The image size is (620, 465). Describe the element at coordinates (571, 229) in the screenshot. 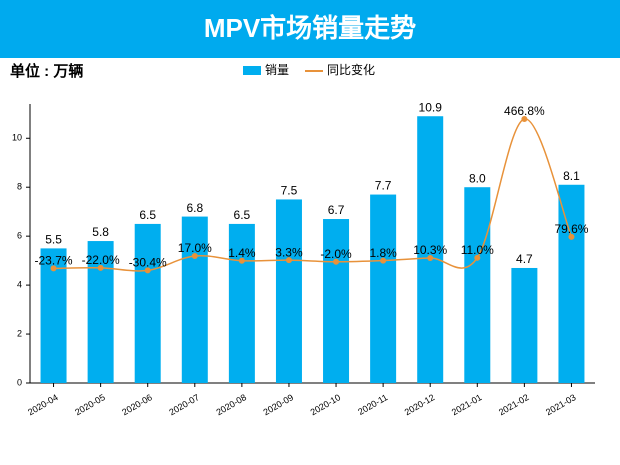

I see `line-value-label: 79.6%` at that location.